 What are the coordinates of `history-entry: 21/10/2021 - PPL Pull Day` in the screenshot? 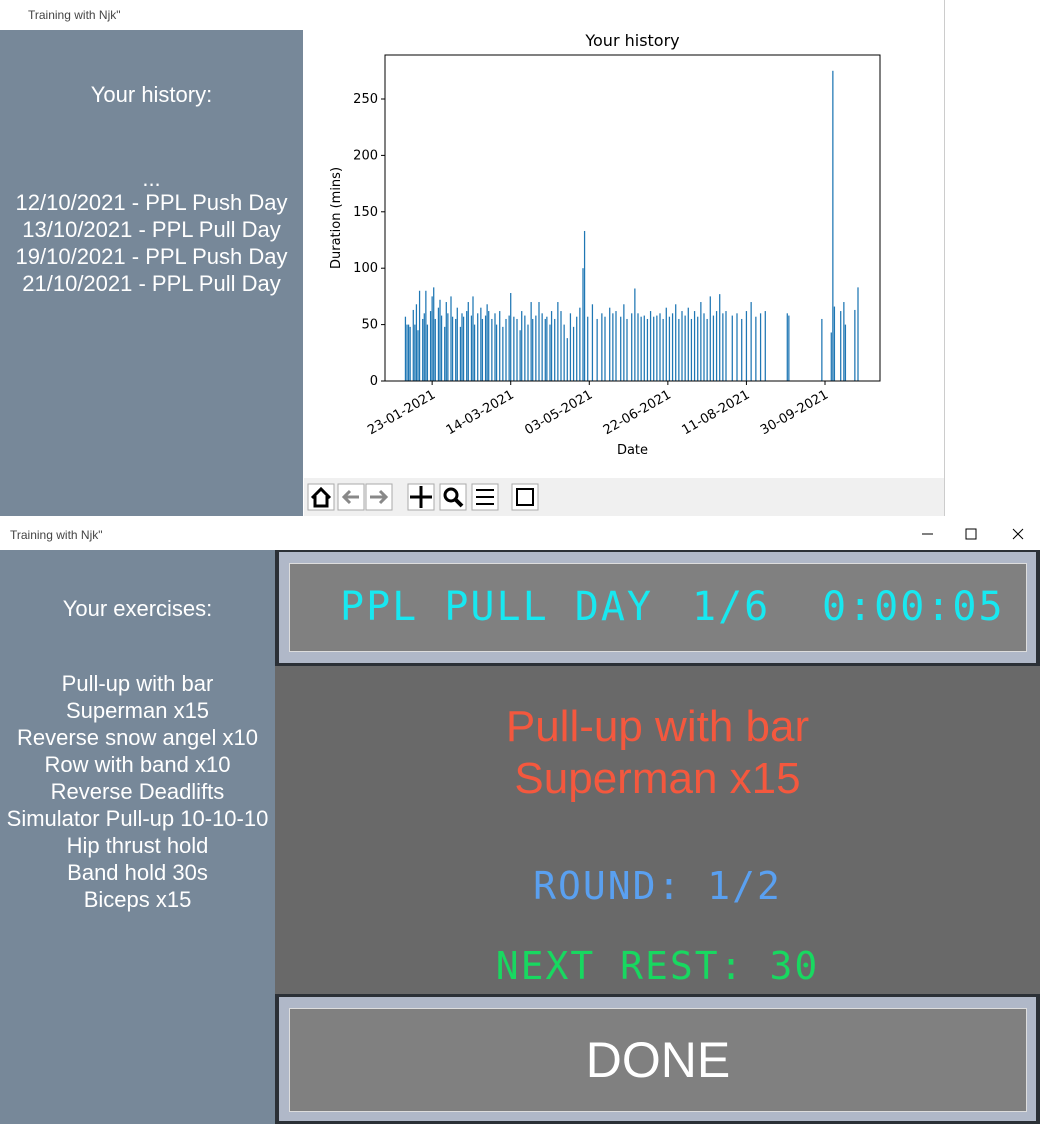 It's located at (151, 283).